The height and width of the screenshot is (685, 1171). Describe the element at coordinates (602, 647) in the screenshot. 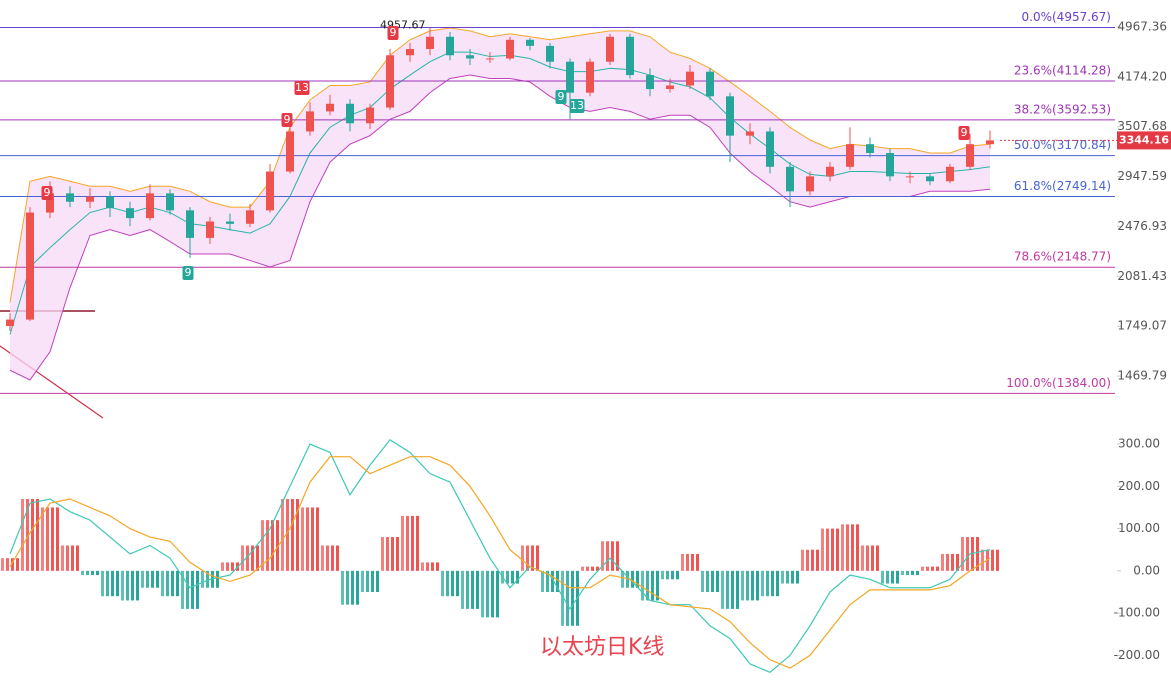

I see `chart-title: 以太坊日K线` at that location.